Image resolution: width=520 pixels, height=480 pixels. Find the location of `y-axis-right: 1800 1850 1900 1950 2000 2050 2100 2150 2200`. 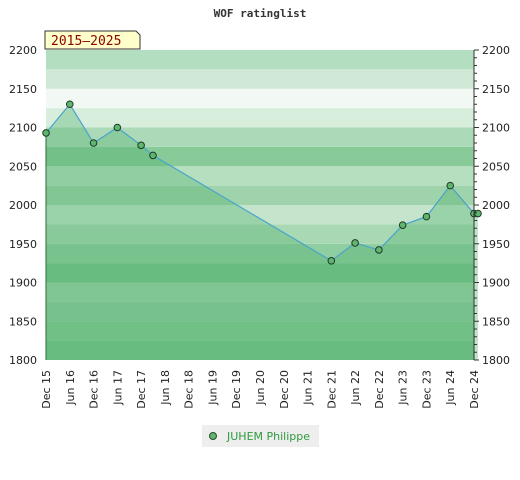

y-axis-right: 1800 1850 1900 1950 2000 2050 2100 2150 2200 is located at coordinates (491, 205).